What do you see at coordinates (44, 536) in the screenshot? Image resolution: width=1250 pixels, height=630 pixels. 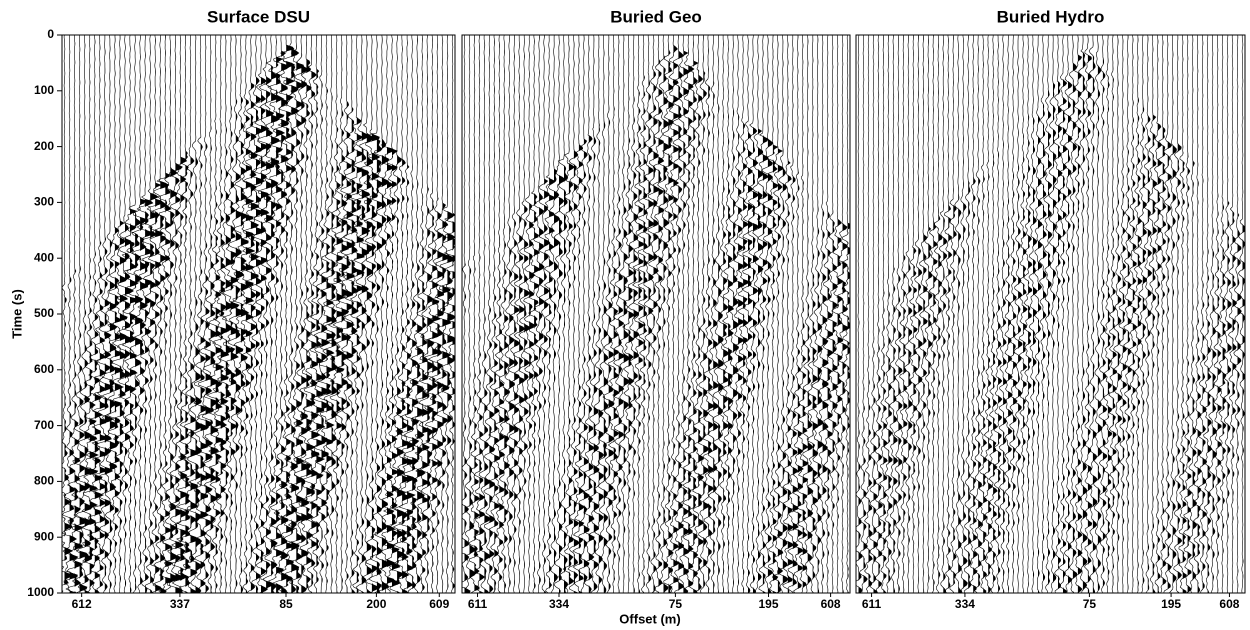 I see `y-tick-label: 900` at bounding box center [44, 536].